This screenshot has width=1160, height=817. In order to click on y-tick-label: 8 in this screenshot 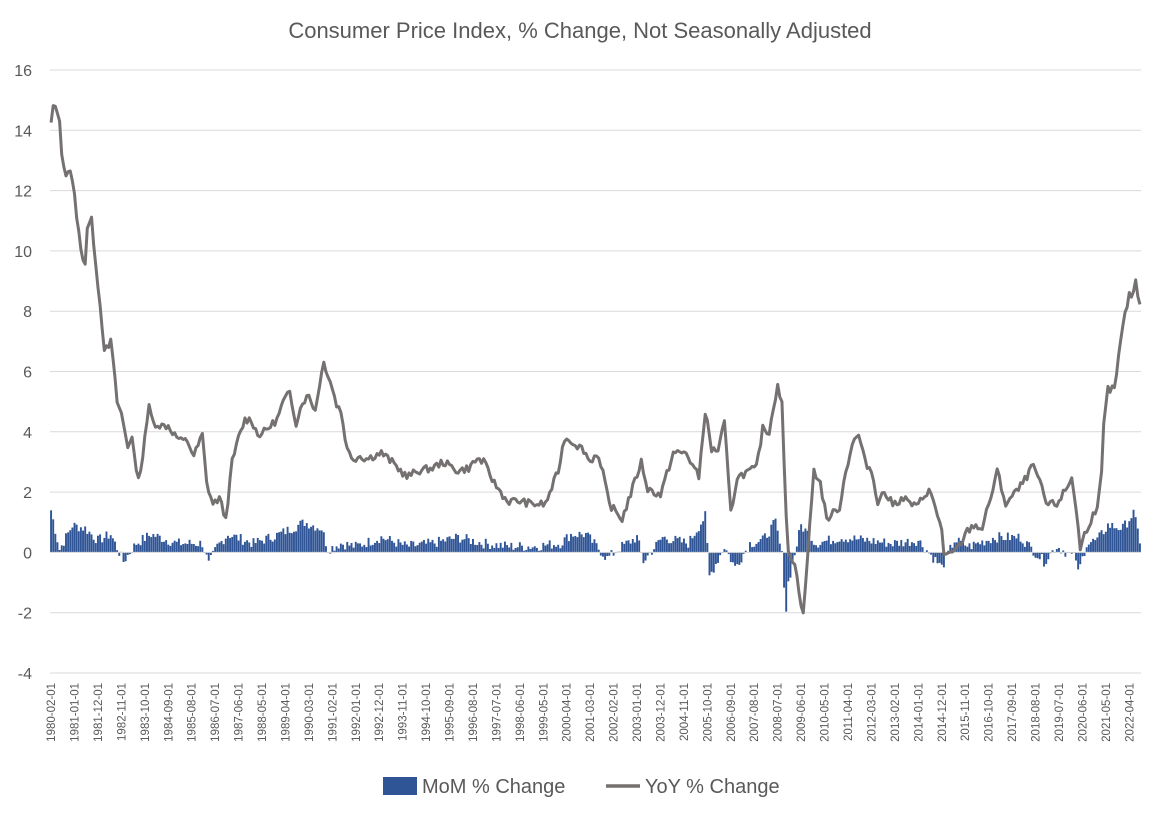, I will do `click(27, 312)`.